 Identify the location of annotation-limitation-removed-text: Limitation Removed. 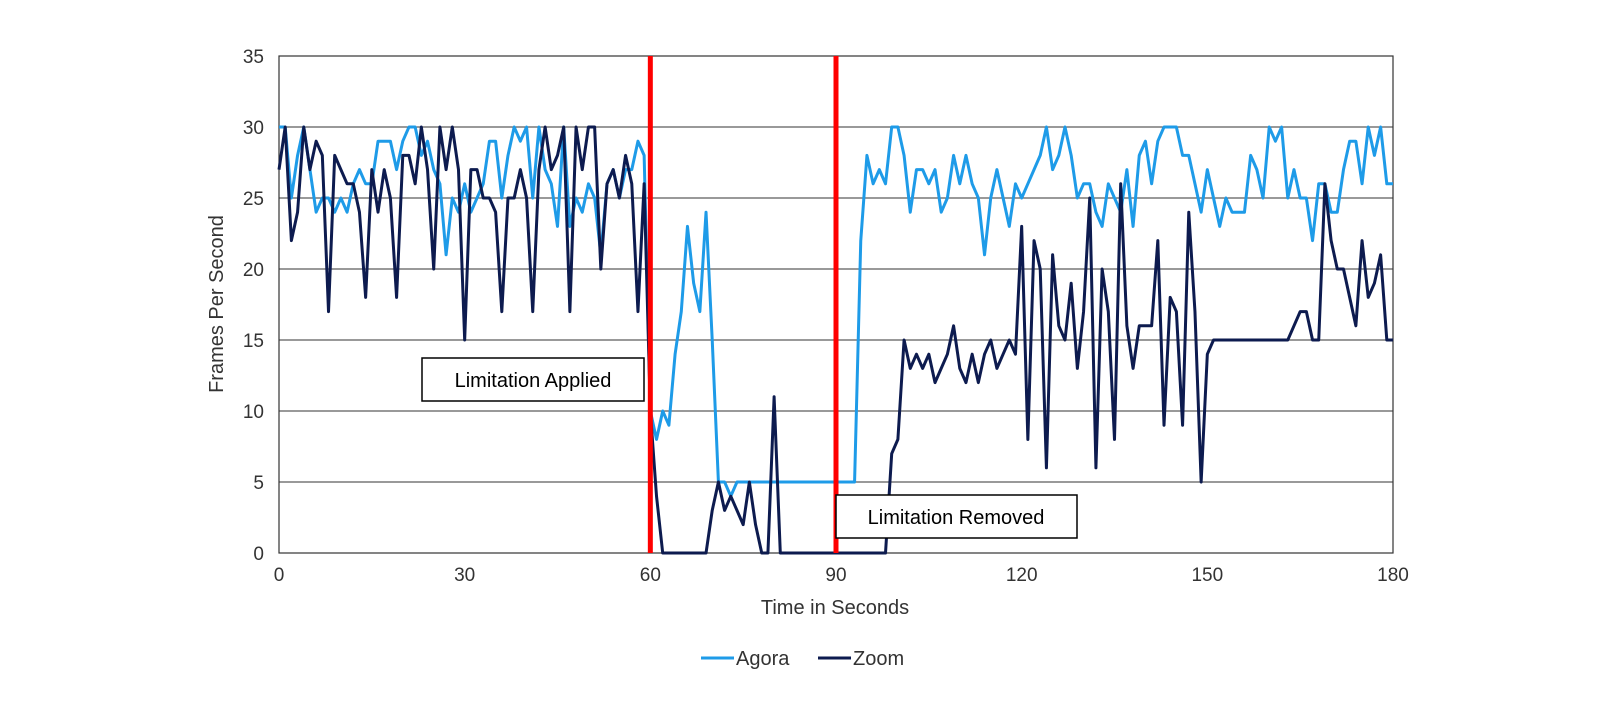
(956, 518).